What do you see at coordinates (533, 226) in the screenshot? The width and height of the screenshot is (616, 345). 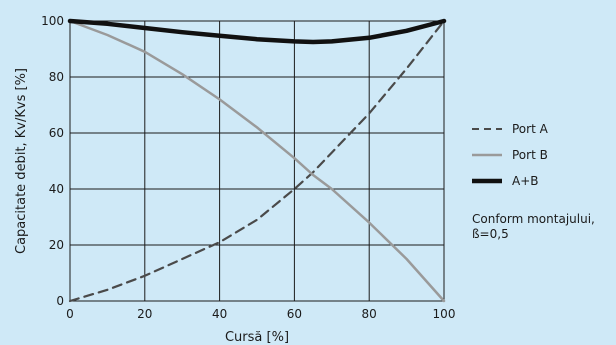 I see `chart-note: Conform montajului, ß=0,5` at bounding box center [533, 226].